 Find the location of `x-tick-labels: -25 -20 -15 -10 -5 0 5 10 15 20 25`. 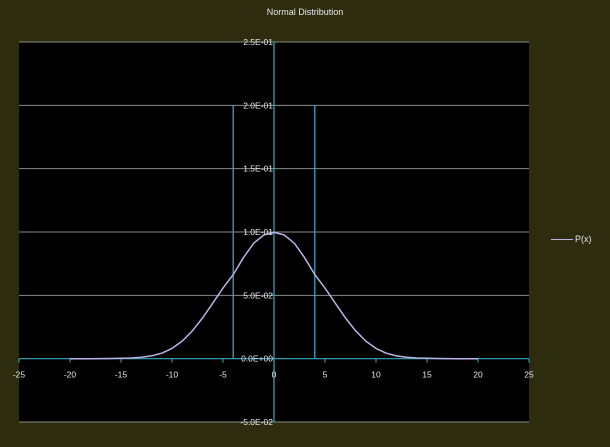

x-tick-labels: -25 -20 -15 -10 -5 0 5 10 15 20 25 is located at coordinates (273, 375).